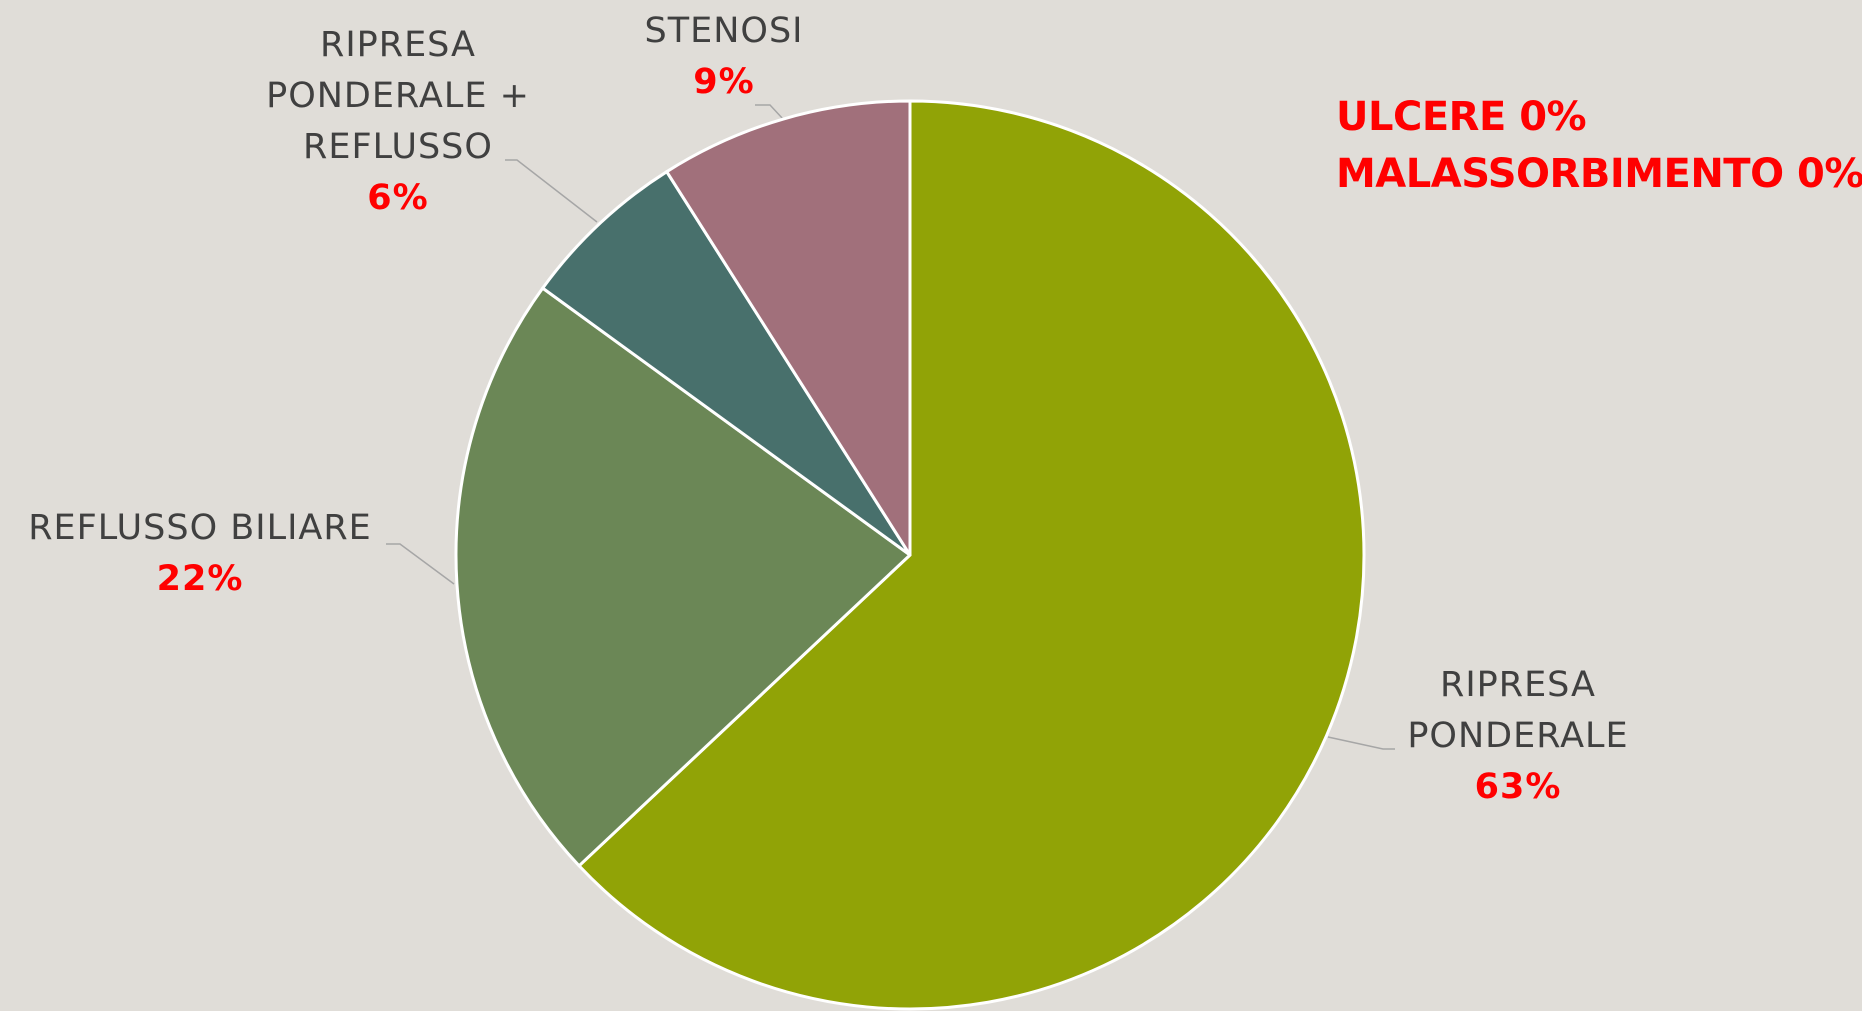 Image resolution: width=1862 pixels, height=1011 pixels. I want to click on data-label: REFLUSSO BILIARE 22%, so click(205, 554).